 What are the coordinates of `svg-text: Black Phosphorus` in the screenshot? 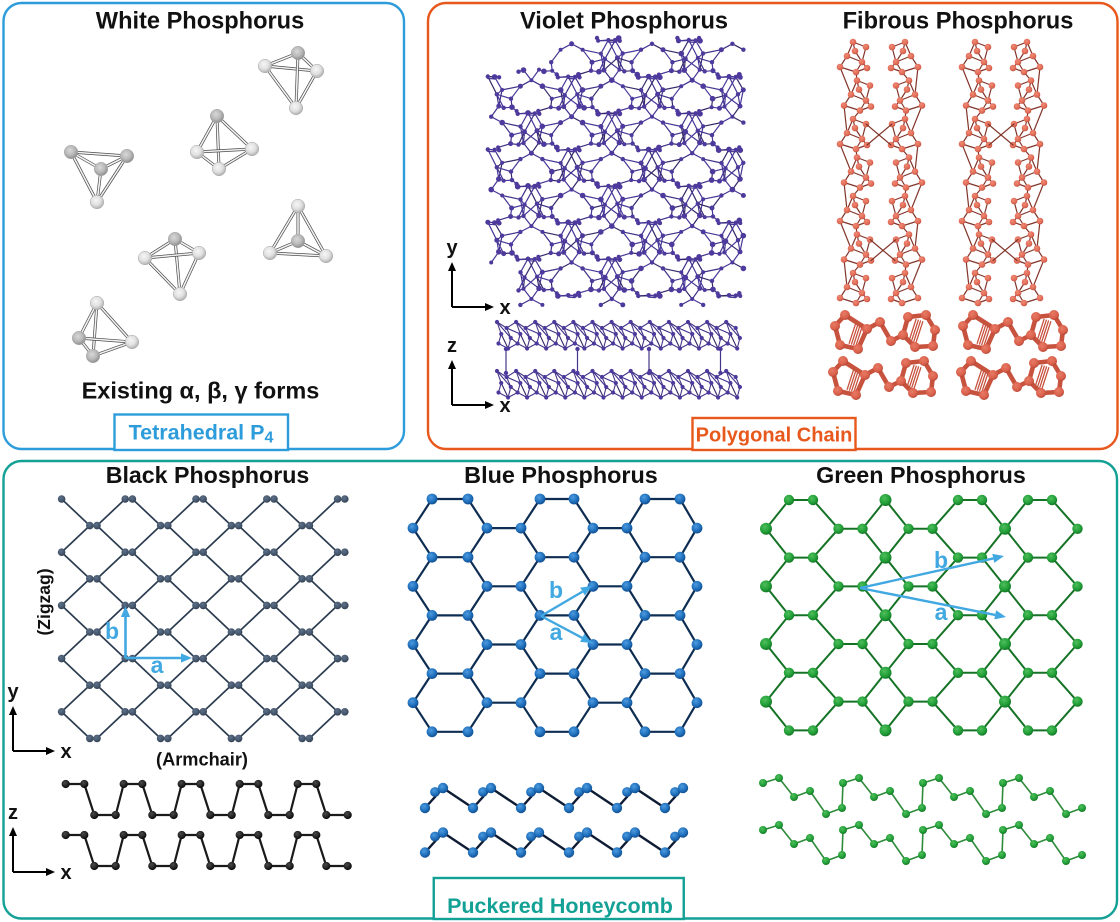 It's located at (208, 475).